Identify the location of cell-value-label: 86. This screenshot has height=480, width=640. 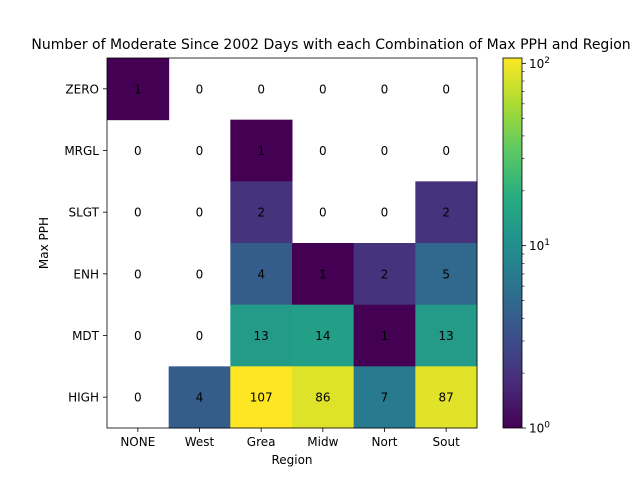
(322, 398).